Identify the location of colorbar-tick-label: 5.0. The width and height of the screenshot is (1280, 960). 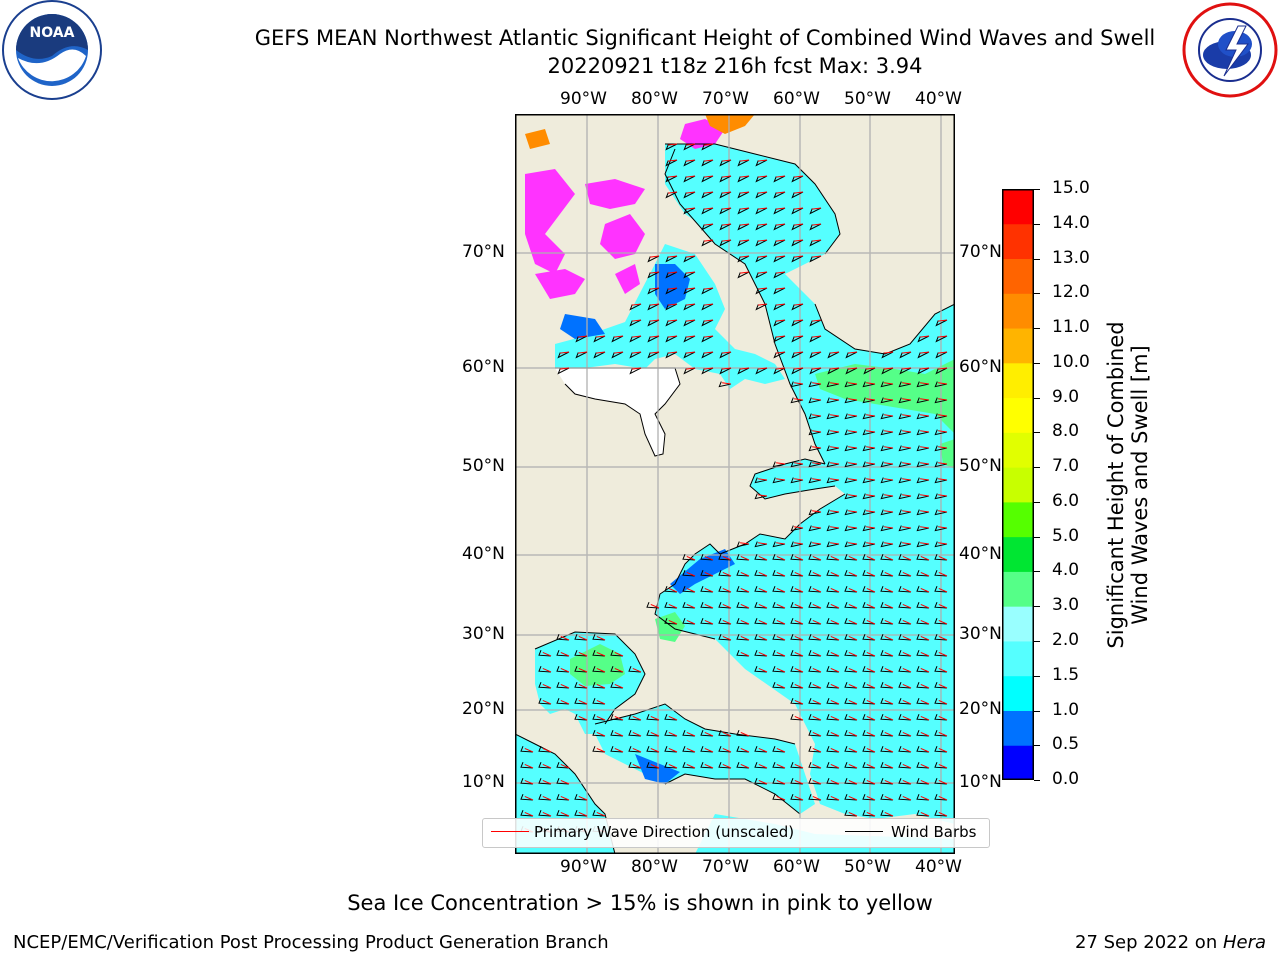
(1066, 535).